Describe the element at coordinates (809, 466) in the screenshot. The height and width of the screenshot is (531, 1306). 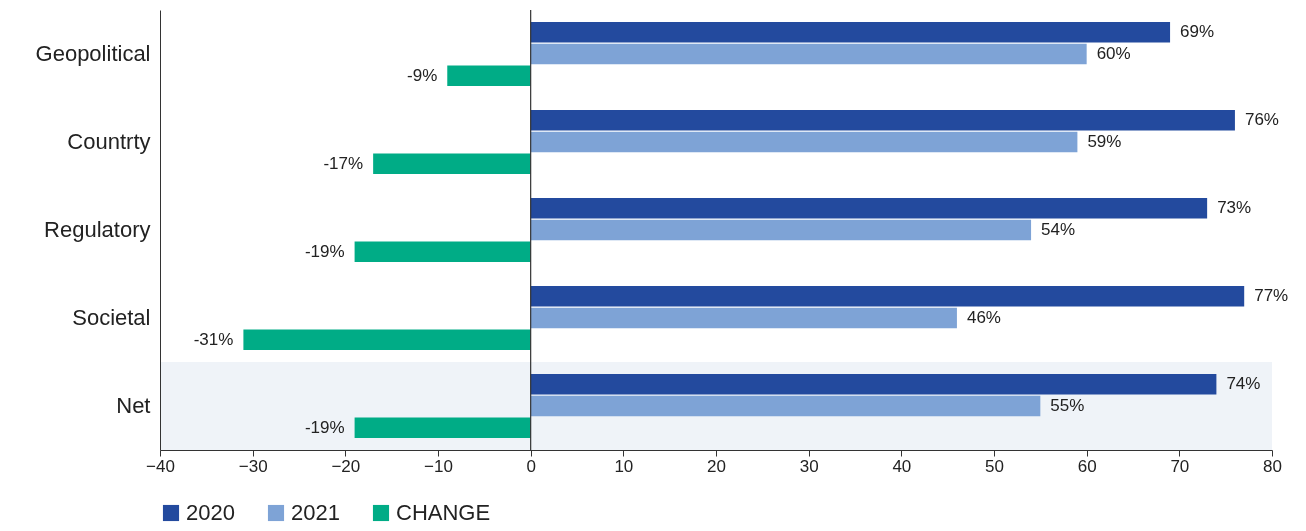
I see `x-tick-label: 30` at that location.